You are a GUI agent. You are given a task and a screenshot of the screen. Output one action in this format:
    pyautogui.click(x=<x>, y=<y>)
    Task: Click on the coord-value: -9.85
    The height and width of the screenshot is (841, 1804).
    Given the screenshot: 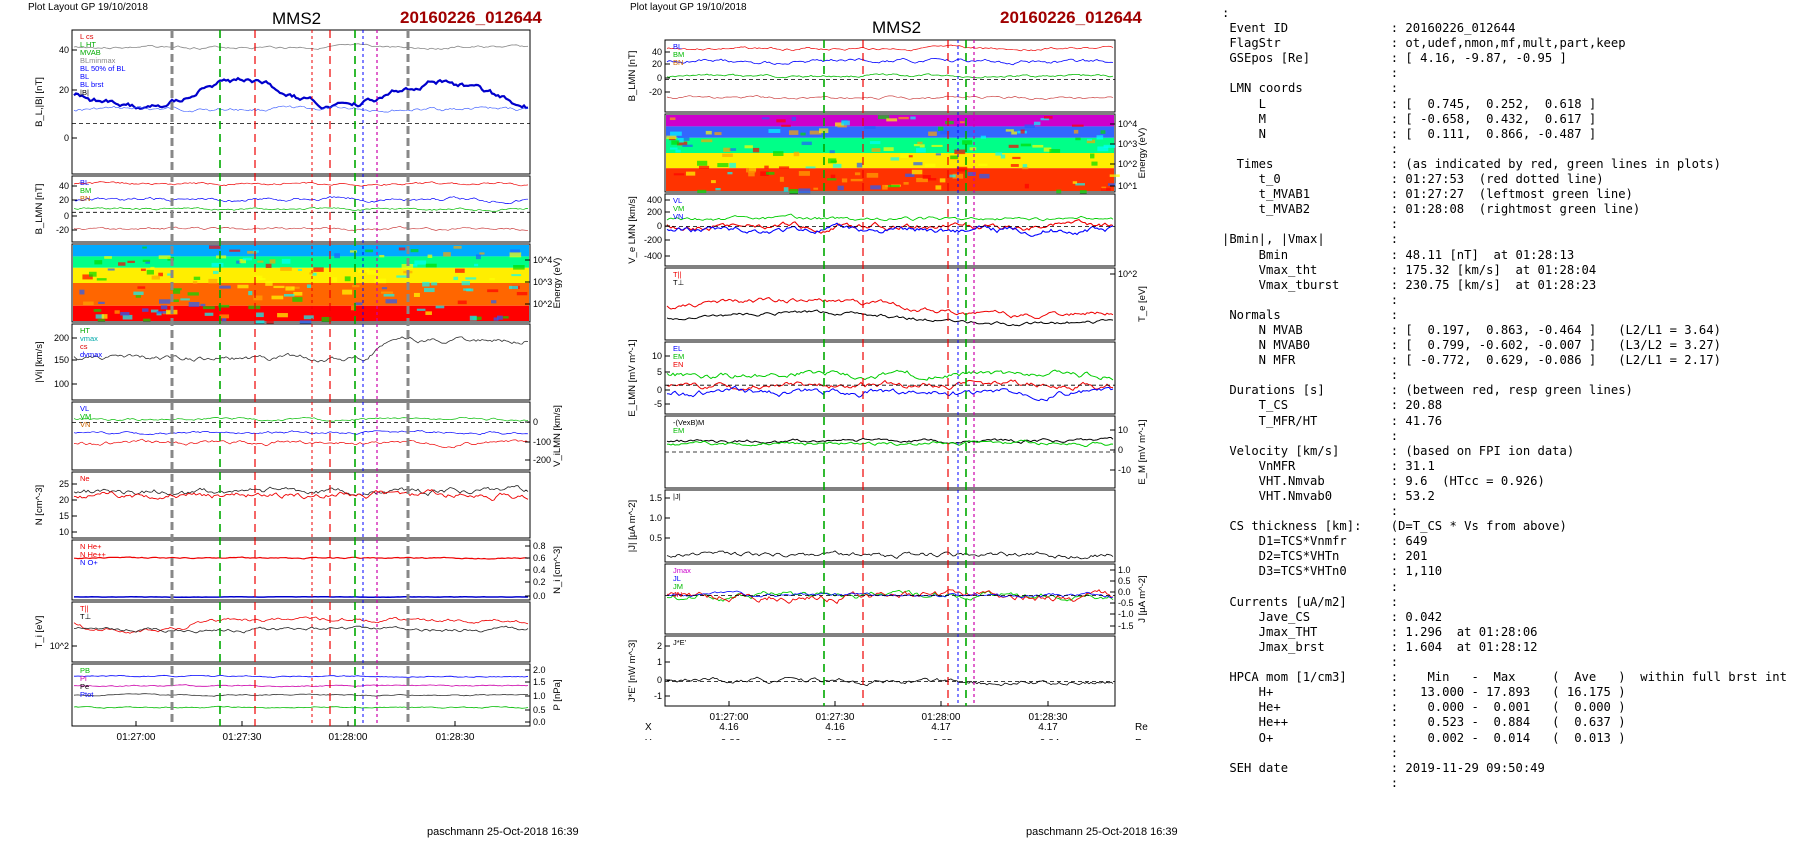 What is the action you would take?
    pyautogui.click(x=835, y=739)
    